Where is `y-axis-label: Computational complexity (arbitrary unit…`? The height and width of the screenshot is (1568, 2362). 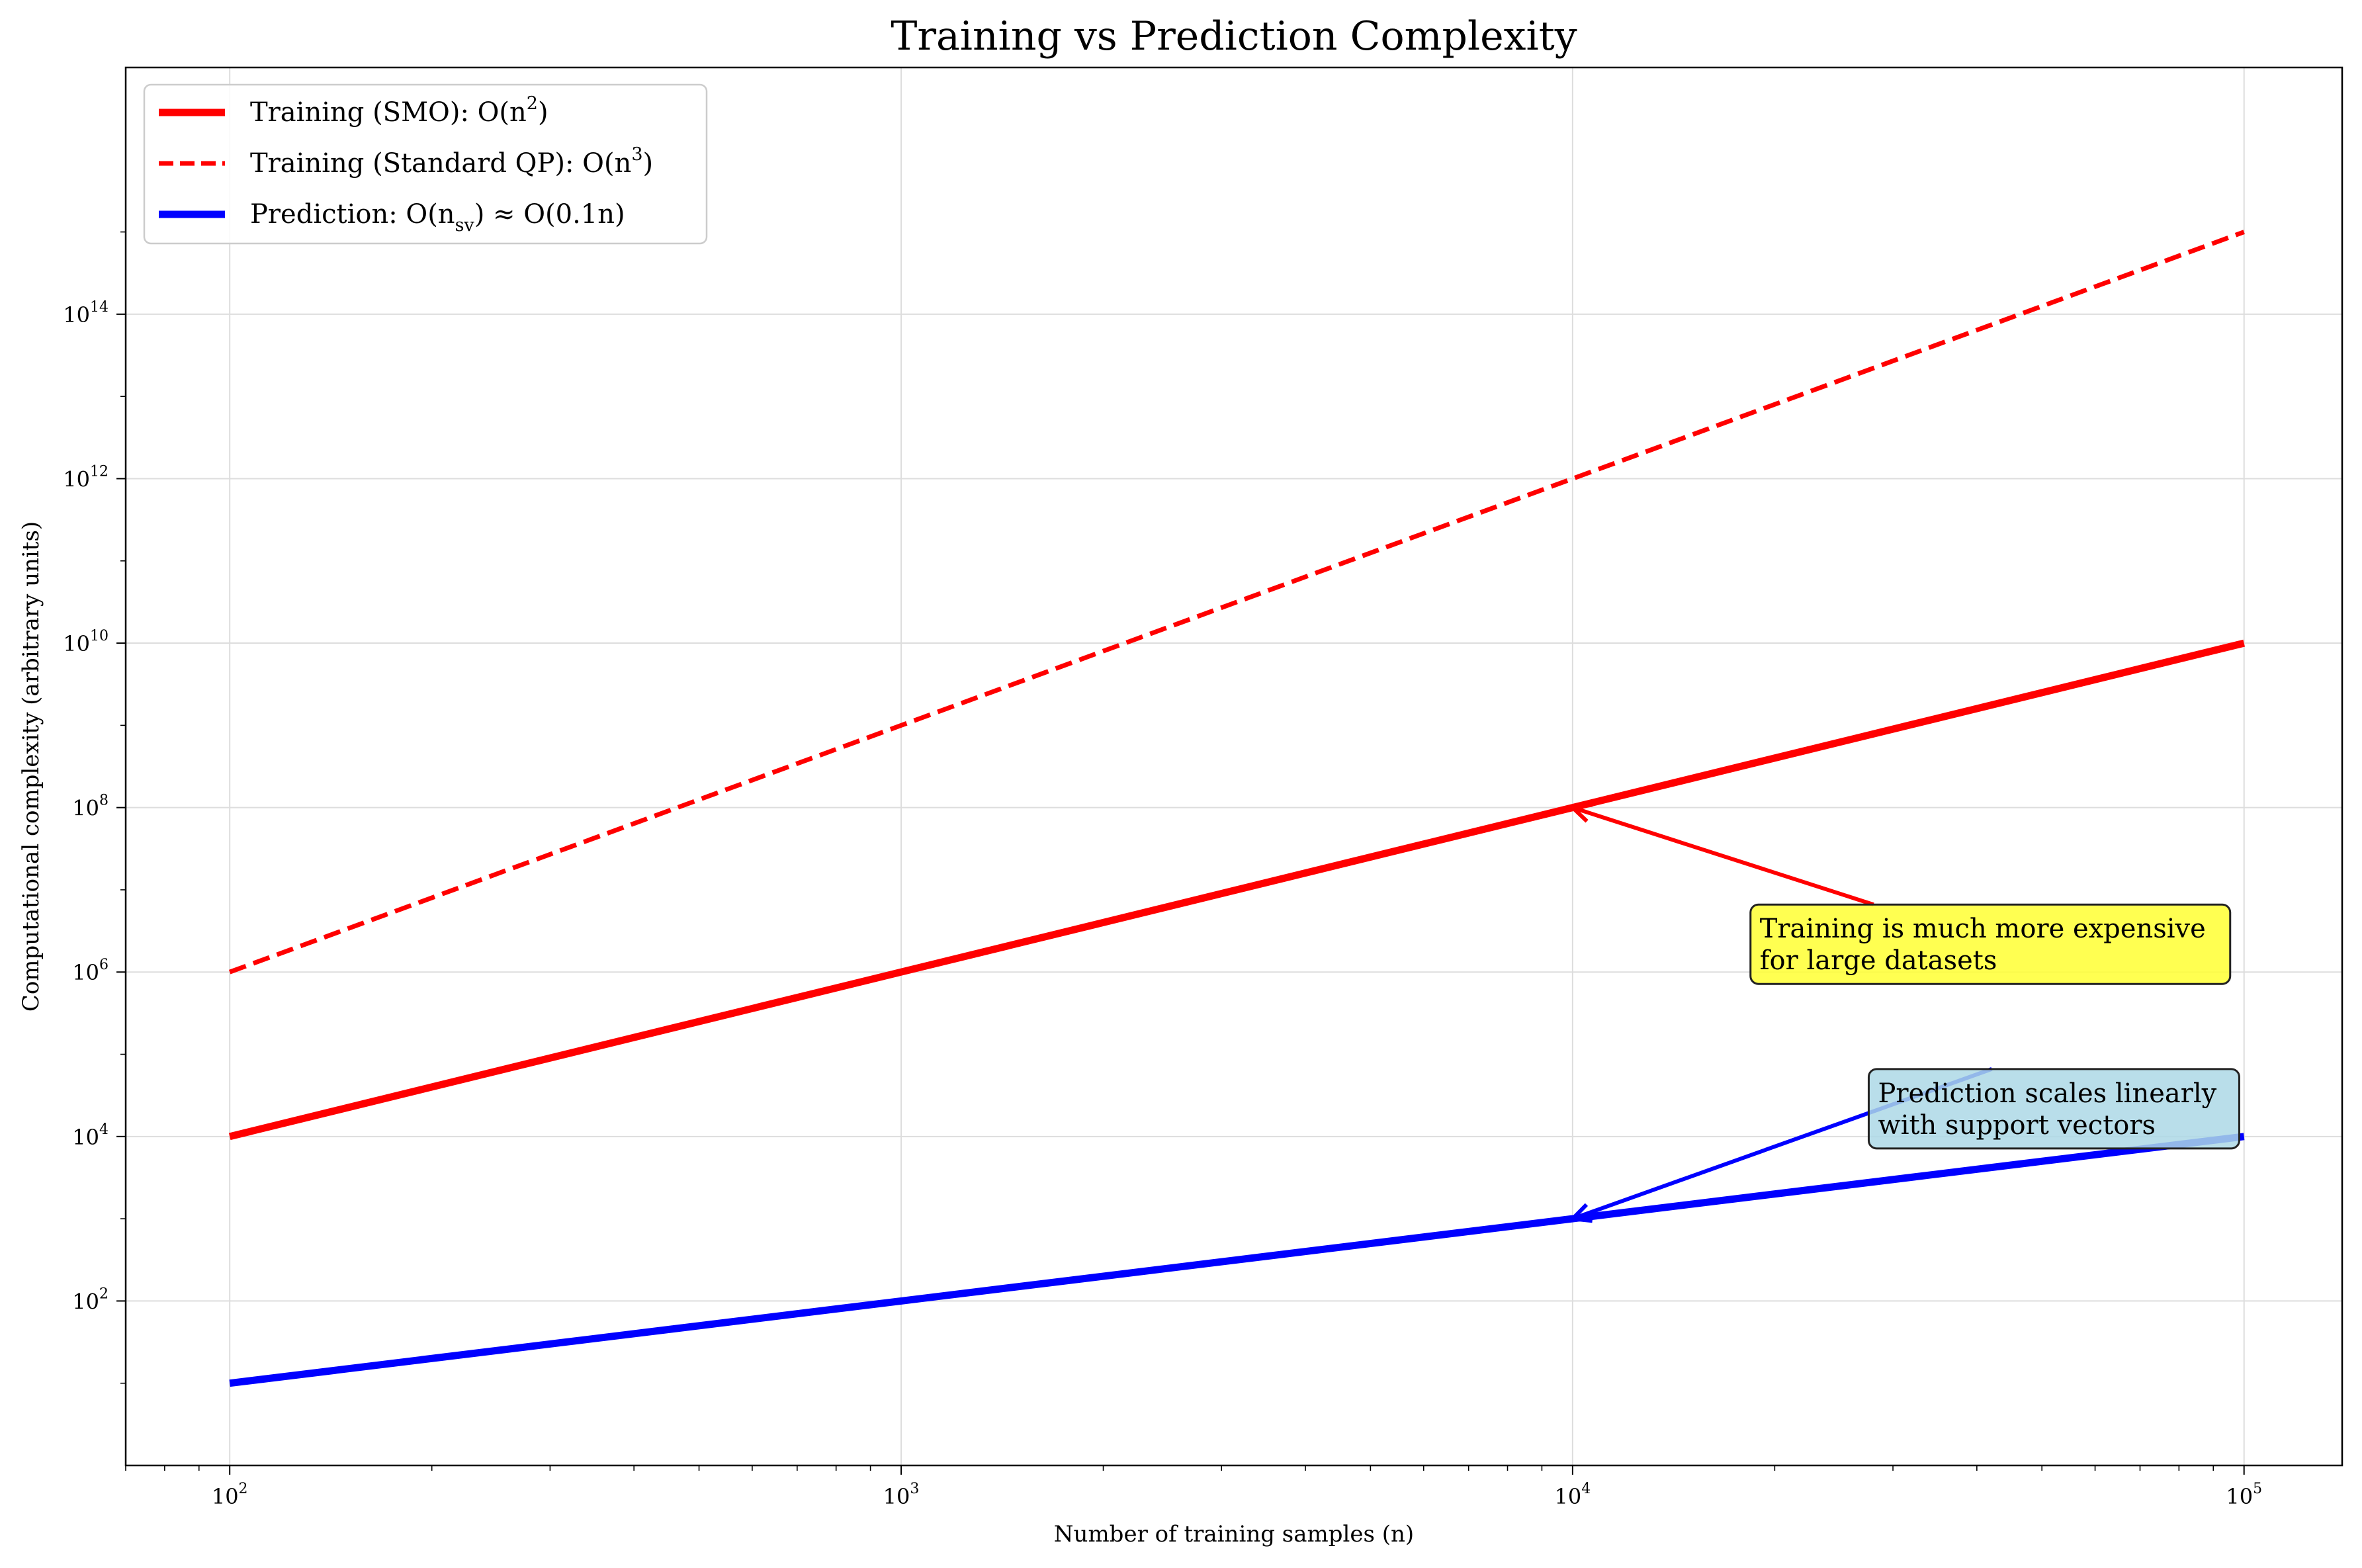
y-axis-label: Computational complexity (arbitrary unit… is located at coordinates (31, 766).